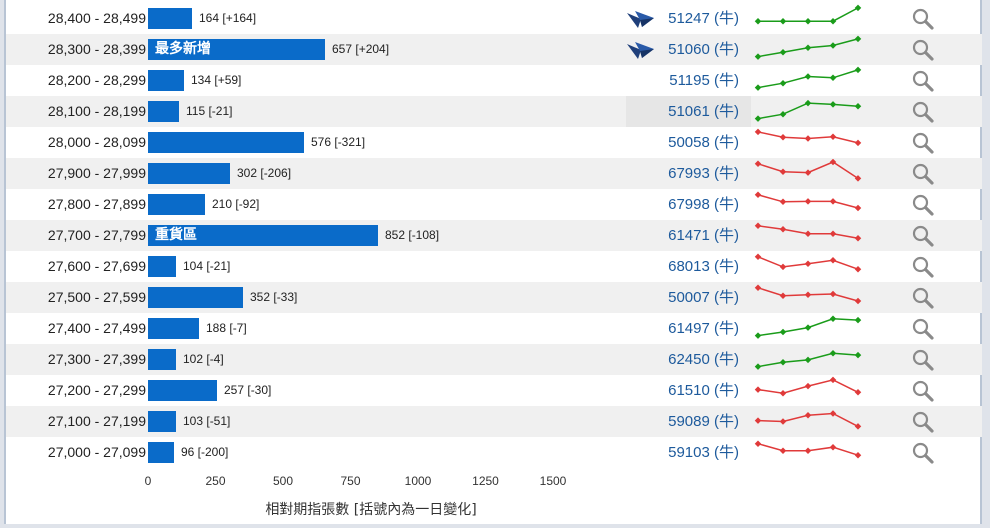 The width and height of the screenshot is (990, 528). I want to click on bottom-border, so click(495, 526).